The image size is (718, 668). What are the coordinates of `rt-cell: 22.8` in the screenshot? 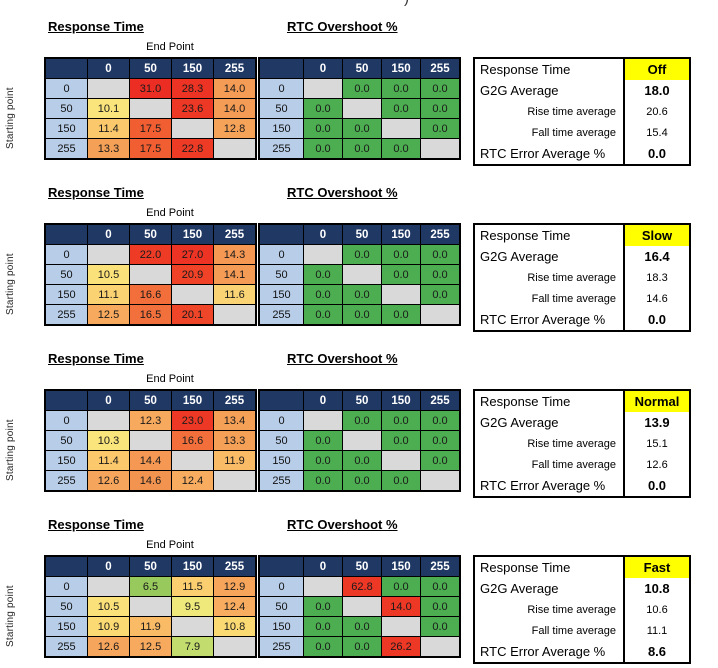 It's located at (192, 149).